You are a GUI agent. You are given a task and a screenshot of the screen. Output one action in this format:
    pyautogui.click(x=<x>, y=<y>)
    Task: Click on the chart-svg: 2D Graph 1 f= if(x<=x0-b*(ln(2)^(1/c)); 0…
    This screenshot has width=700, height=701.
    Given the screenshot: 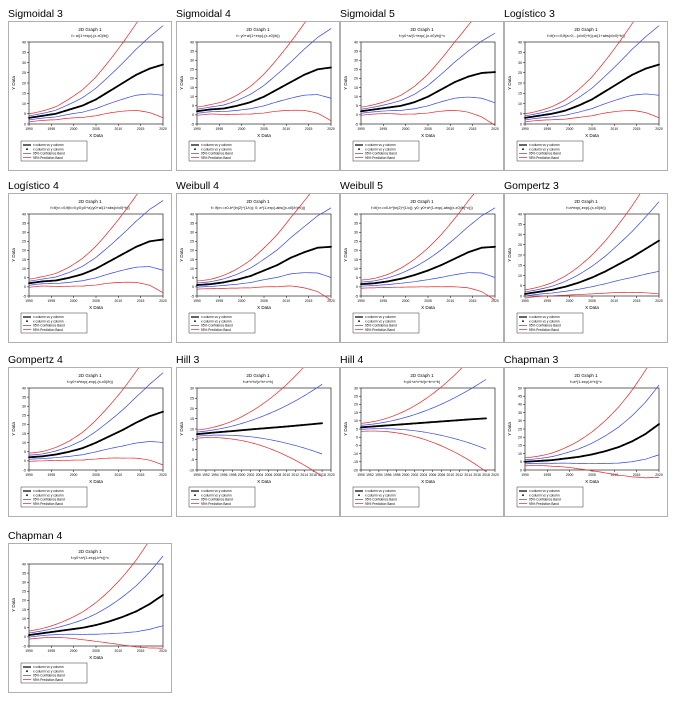 What is the action you would take?
    pyautogui.click(x=257, y=264)
    